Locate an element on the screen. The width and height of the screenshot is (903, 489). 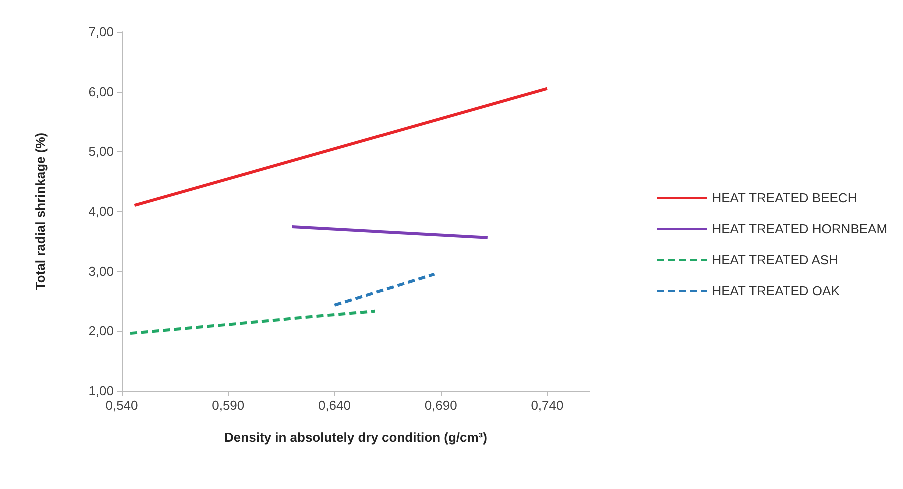
legend-label: HEAT TREATED HORNBEAM is located at coordinates (800, 229).